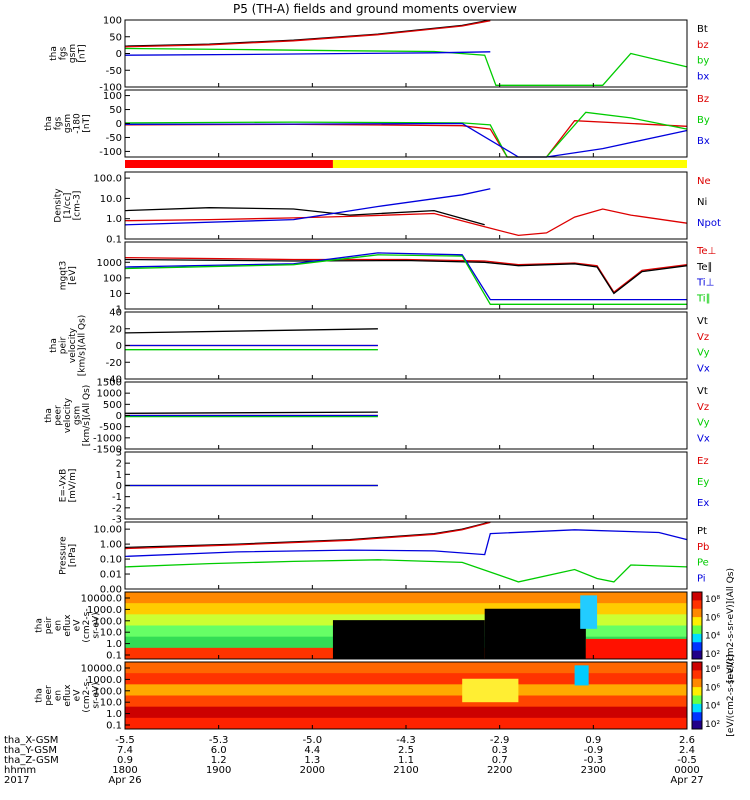 The image size is (750, 800). Describe the element at coordinates (703, 298) in the screenshot. I see `legend-entry: Ti∥` at that location.